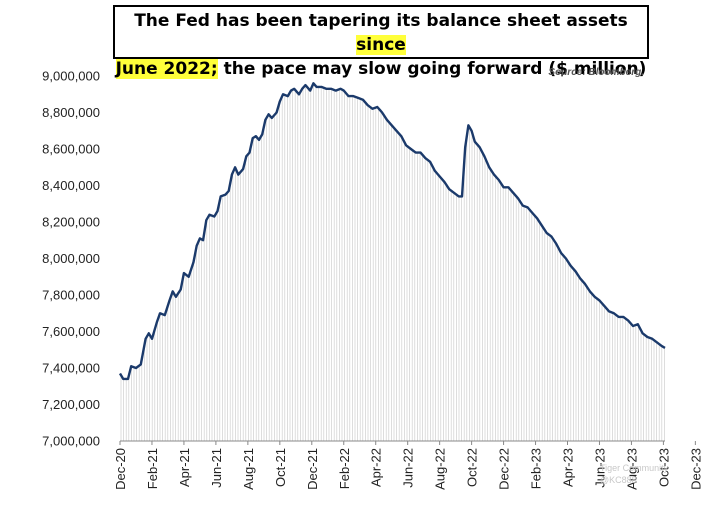 This screenshot has width=703, height=510. What do you see at coordinates (71, 149) in the screenshot?
I see `y-tick-label: 8,600,000` at bounding box center [71, 149].